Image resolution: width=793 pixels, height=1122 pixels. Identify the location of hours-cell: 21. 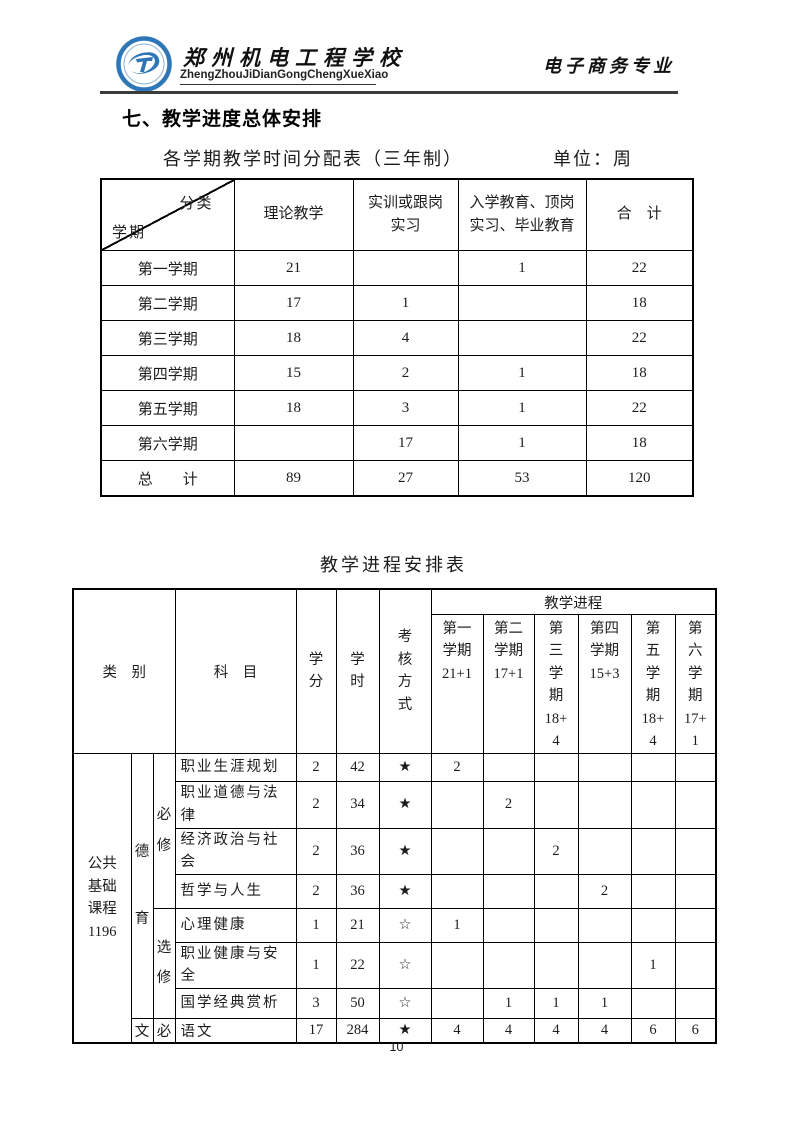
(357, 925).